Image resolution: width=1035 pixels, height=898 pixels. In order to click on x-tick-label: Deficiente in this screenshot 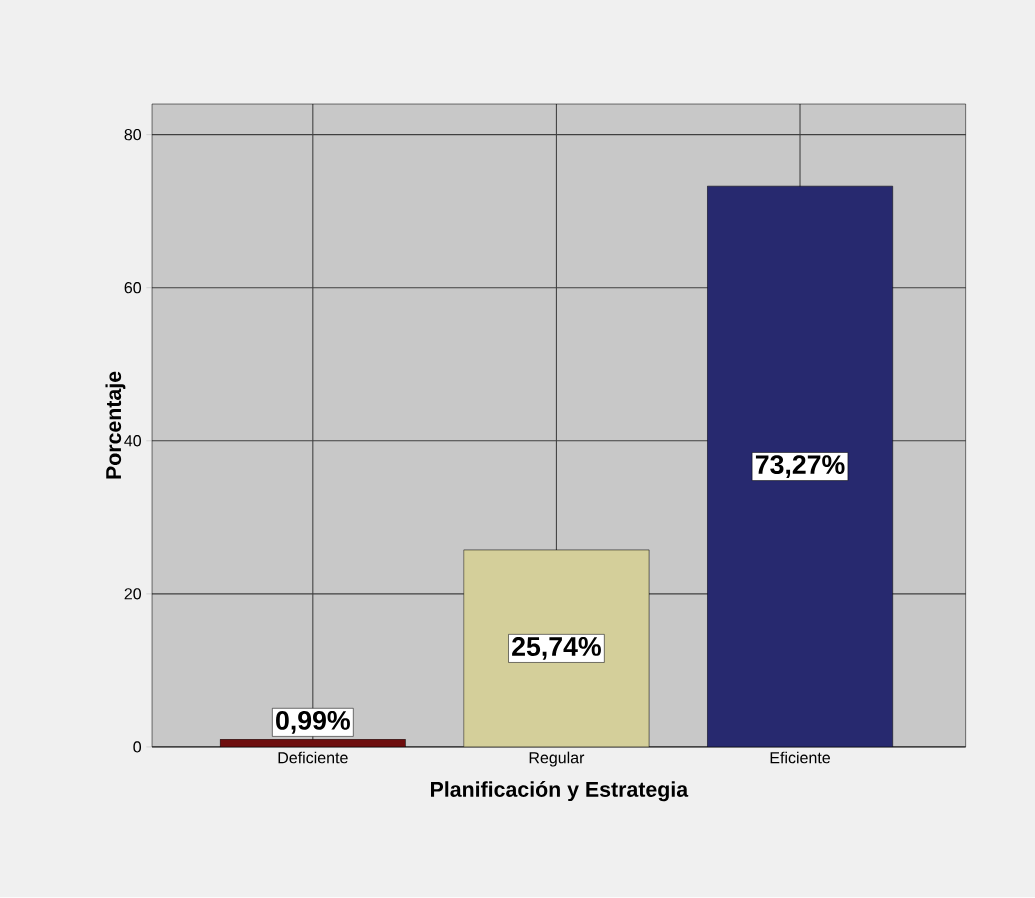, I will do `click(313, 757)`.